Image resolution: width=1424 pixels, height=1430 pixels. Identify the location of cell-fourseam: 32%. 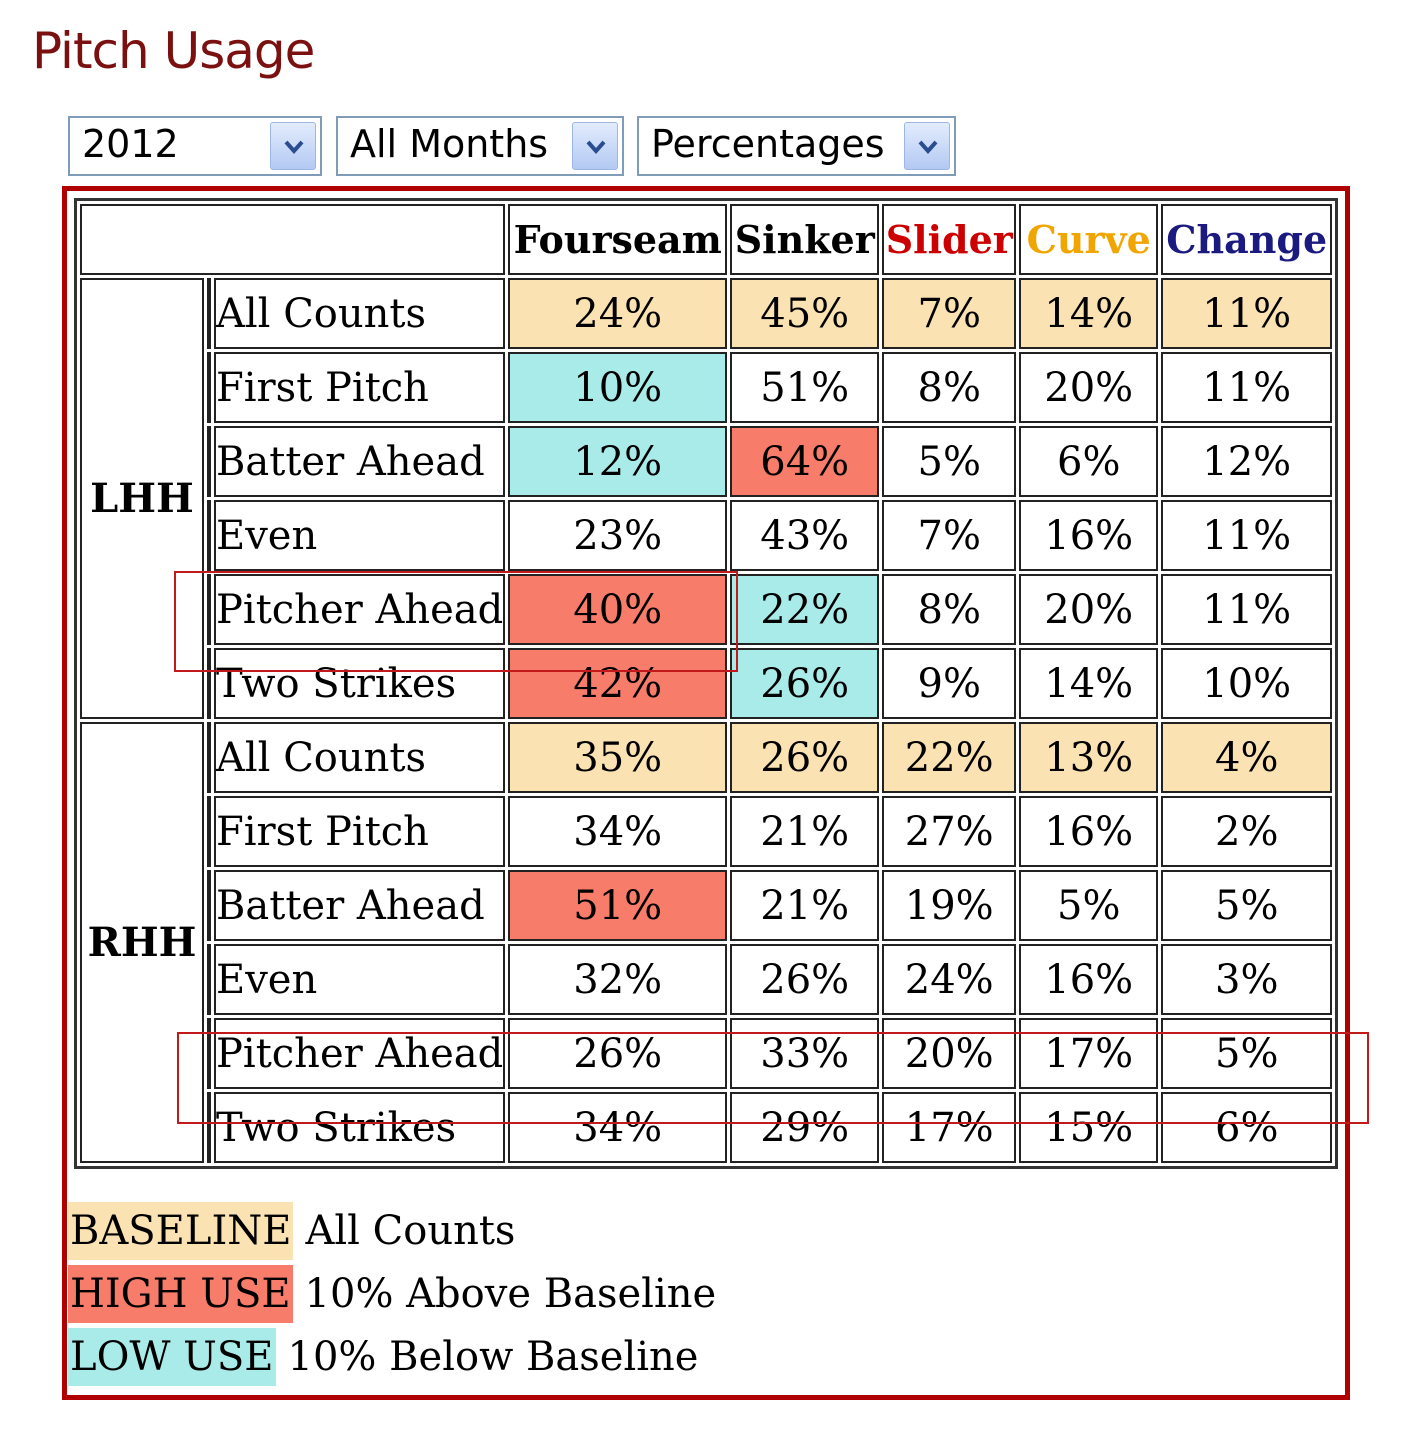
(618, 979).